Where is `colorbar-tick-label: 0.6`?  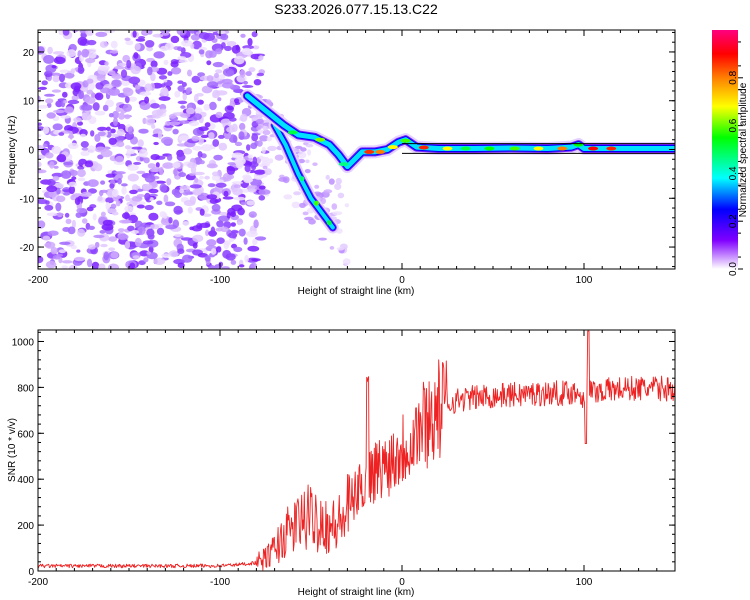 colorbar-tick-label: 0.6 is located at coordinates (733, 125).